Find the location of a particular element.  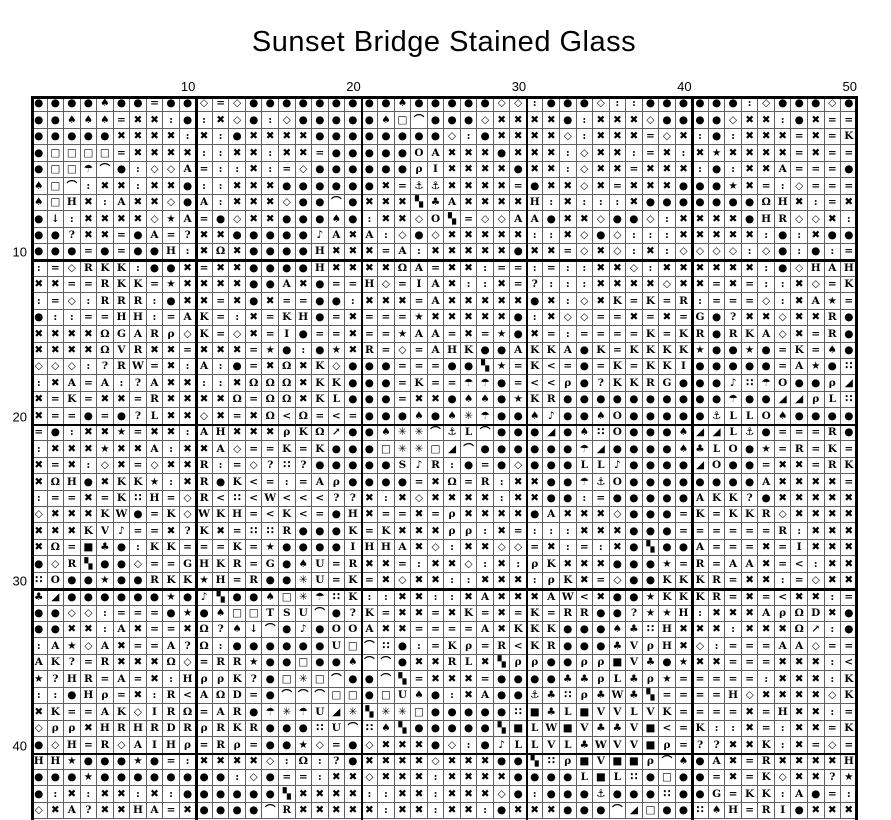

grid-cell: ⌒ is located at coordinates (72, 186).